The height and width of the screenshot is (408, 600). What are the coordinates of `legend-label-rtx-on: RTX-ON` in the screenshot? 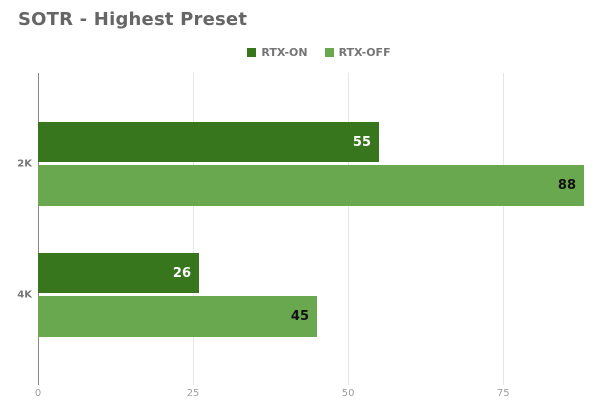 It's located at (284, 52).